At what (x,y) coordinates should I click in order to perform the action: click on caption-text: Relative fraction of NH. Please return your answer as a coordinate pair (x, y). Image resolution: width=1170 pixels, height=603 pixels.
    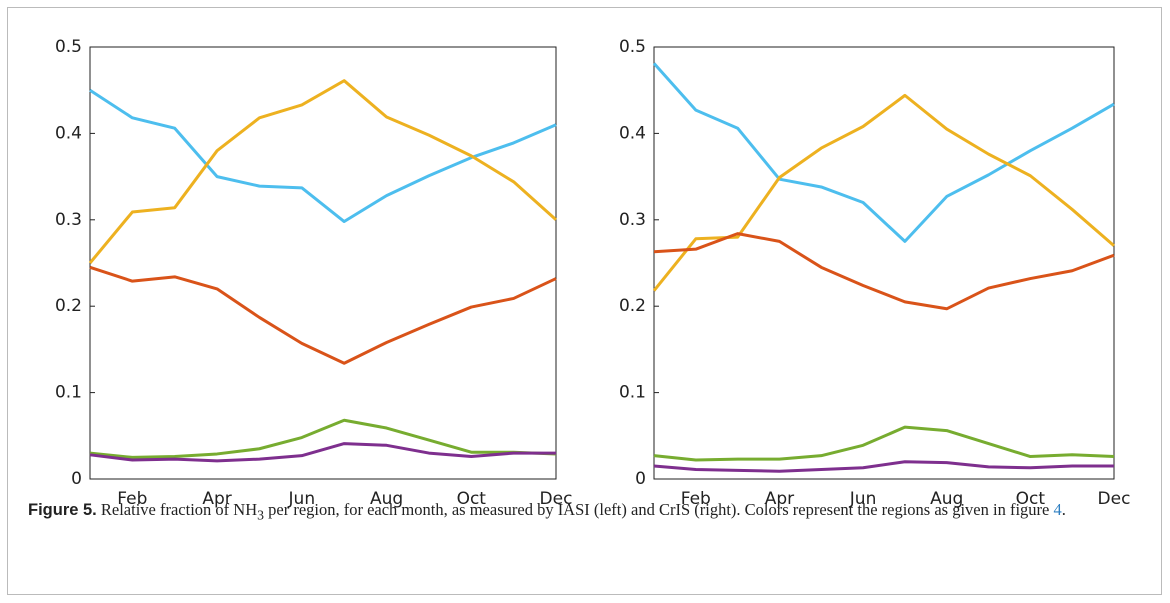
    Looking at the image, I should click on (179, 509).